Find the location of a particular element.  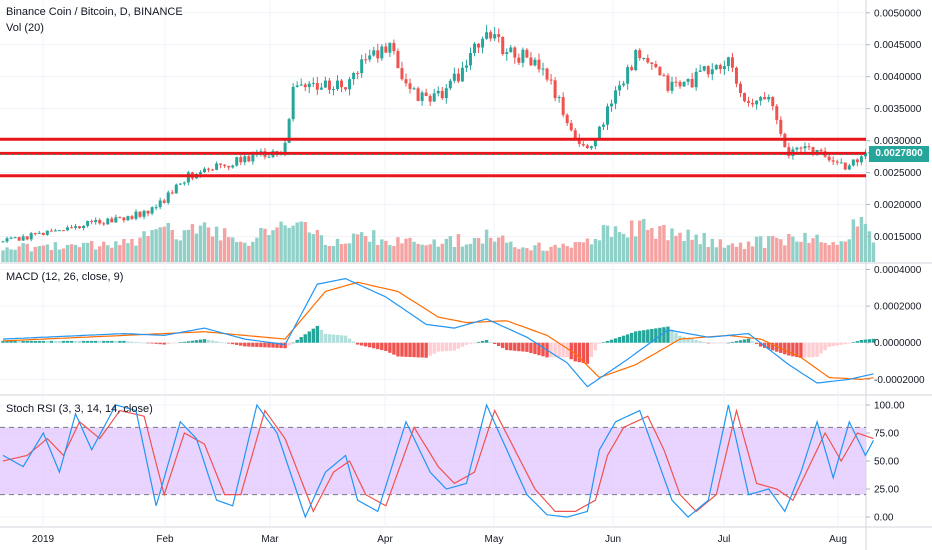

date-axis: 2019 Feb Mar Apr May Jun Jul Aug is located at coordinates (439, 539).